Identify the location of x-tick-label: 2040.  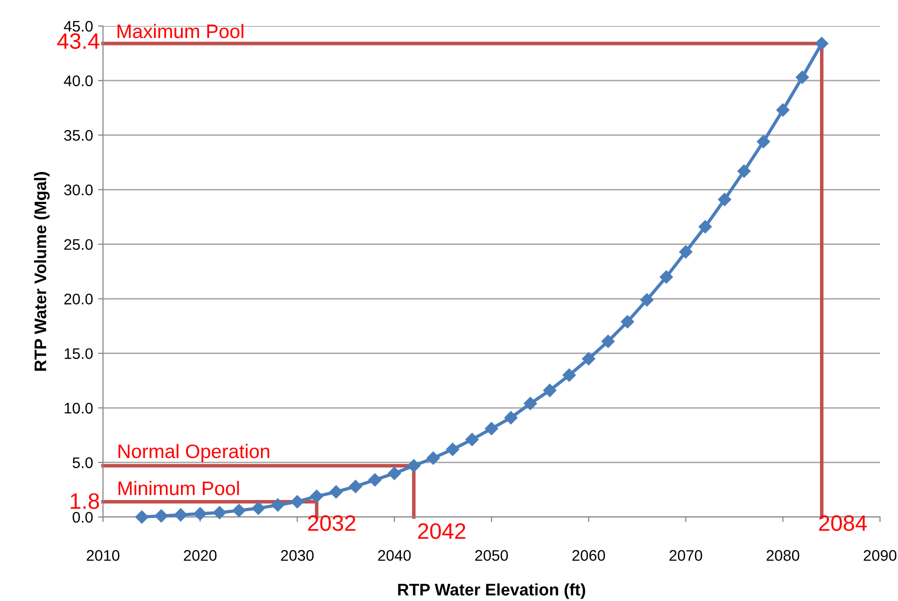
(394, 555).